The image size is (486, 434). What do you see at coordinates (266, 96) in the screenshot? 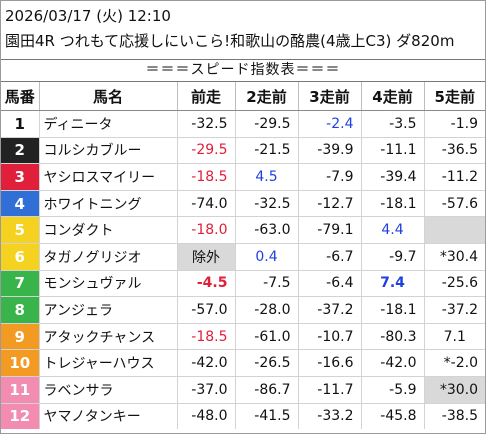
I see `header-2-races-ago: 2走前` at bounding box center [266, 96].